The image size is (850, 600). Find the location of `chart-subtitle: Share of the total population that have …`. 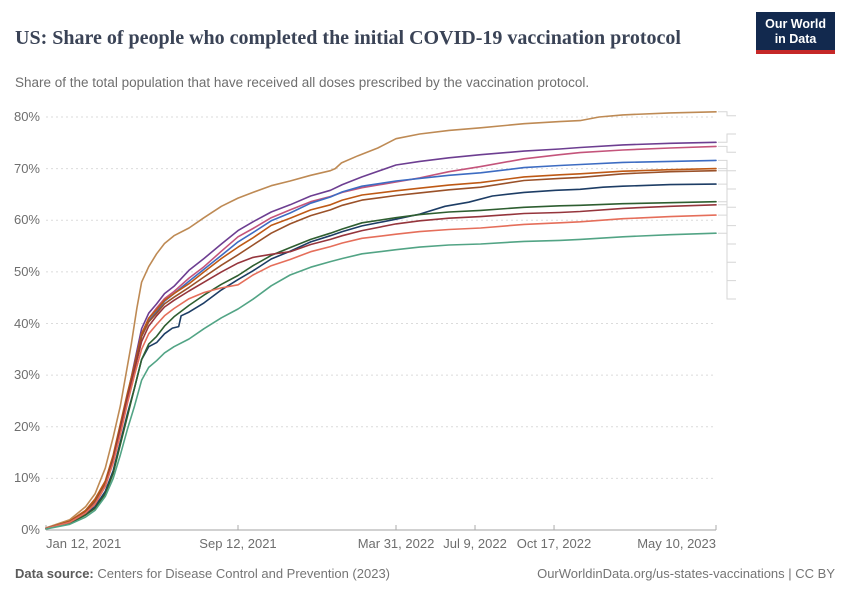

chart-subtitle: Share of the total population that have … is located at coordinates (302, 82).